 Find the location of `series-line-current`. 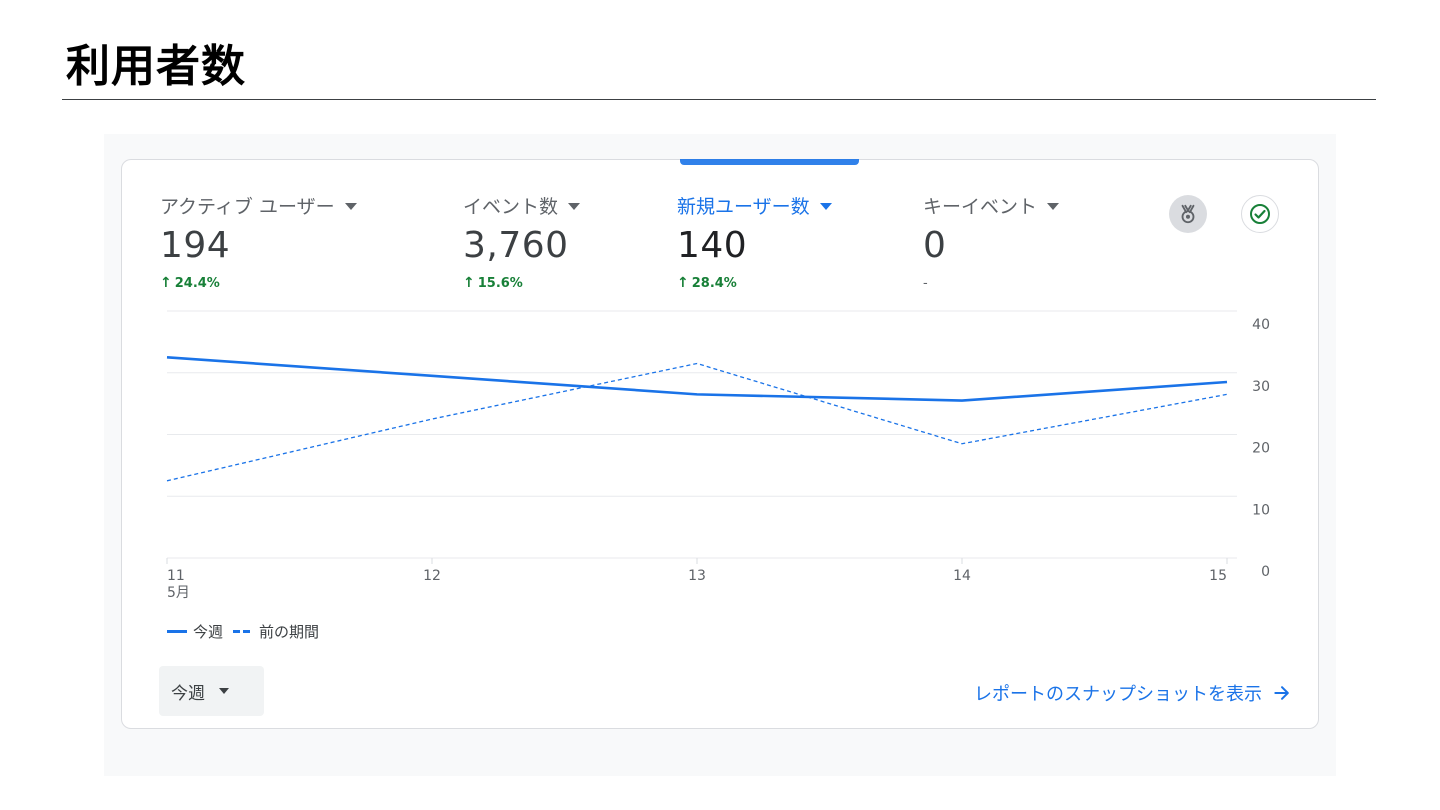

series-line-current is located at coordinates (697, 379).